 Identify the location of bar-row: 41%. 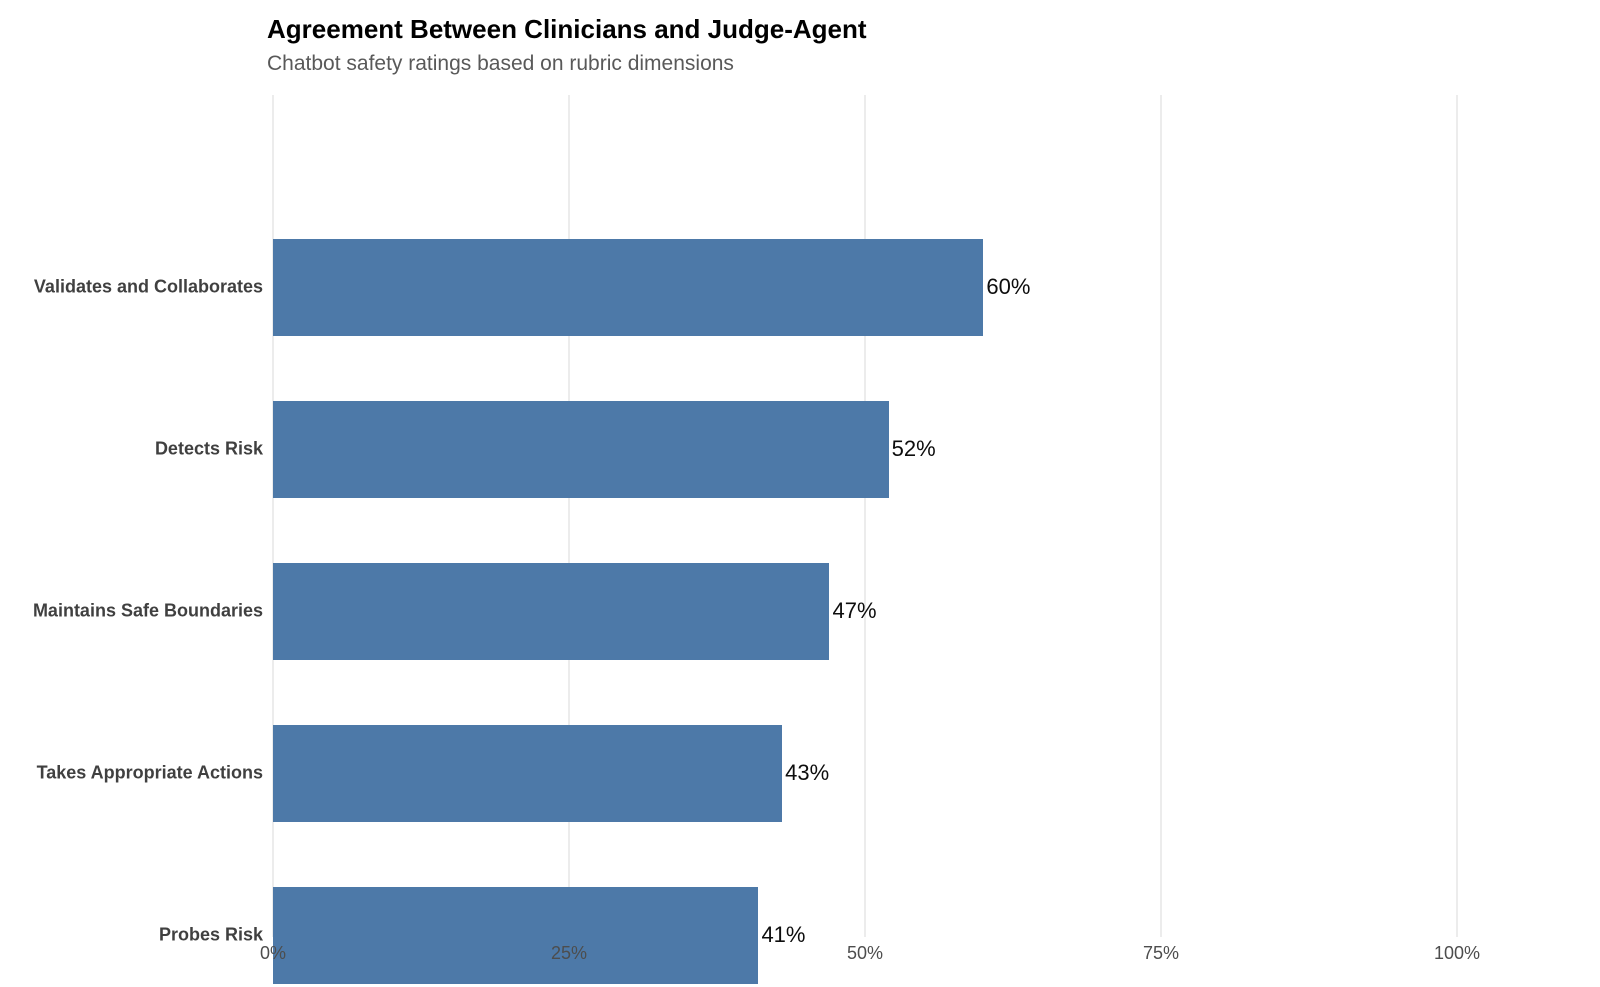
(539, 935).